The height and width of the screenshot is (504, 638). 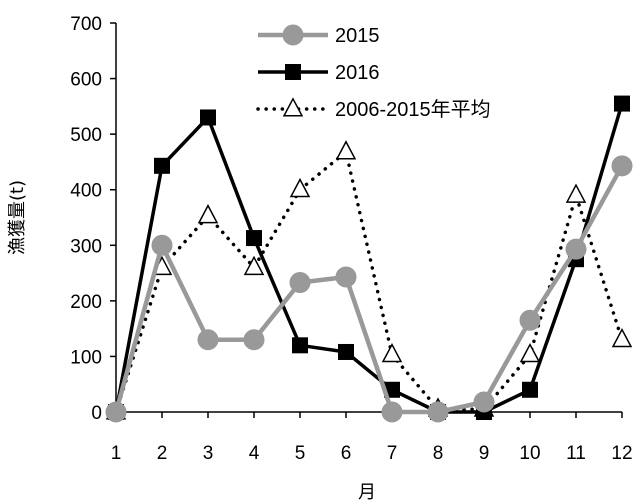 What do you see at coordinates (254, 453) in the screenshot?
I see `x-tick-label: 4` at bounding box center [254, 453].